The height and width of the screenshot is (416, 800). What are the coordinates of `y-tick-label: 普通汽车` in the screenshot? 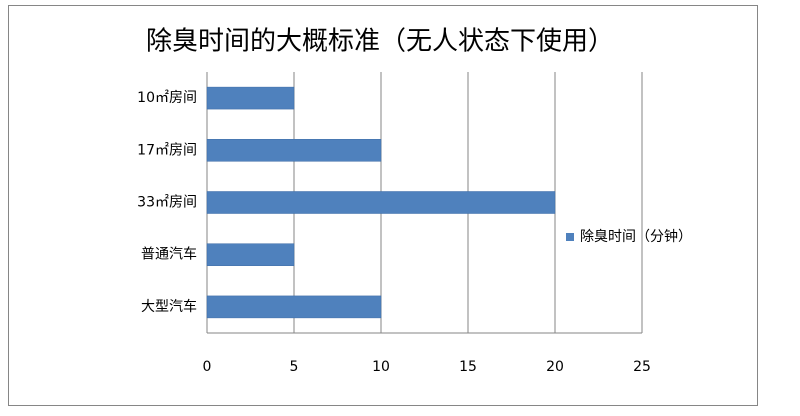 It's located at (169, 254).